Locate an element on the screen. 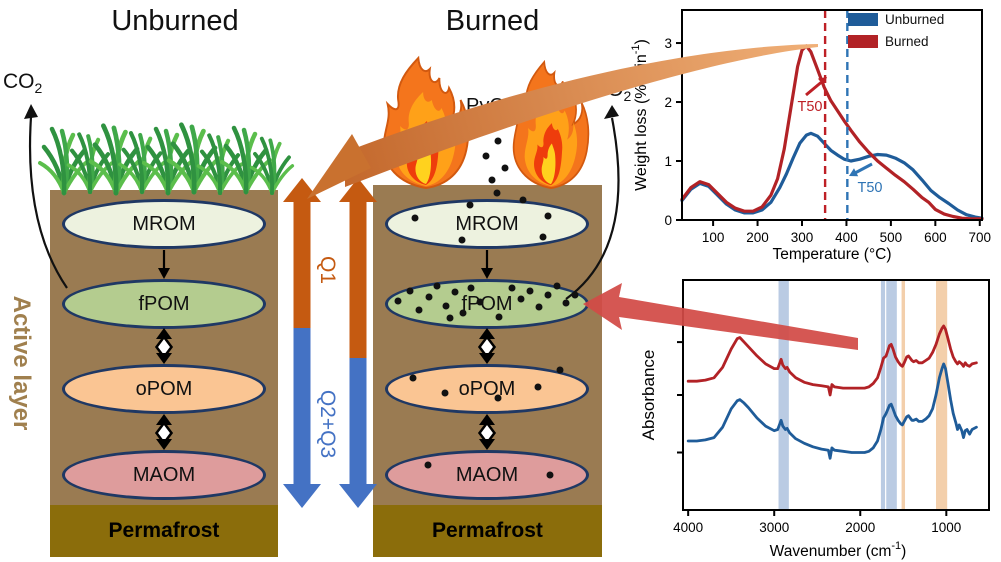 This screenshot has width=1001, height=562. x-tick-label: 600 is located at coordinates (935, 237).